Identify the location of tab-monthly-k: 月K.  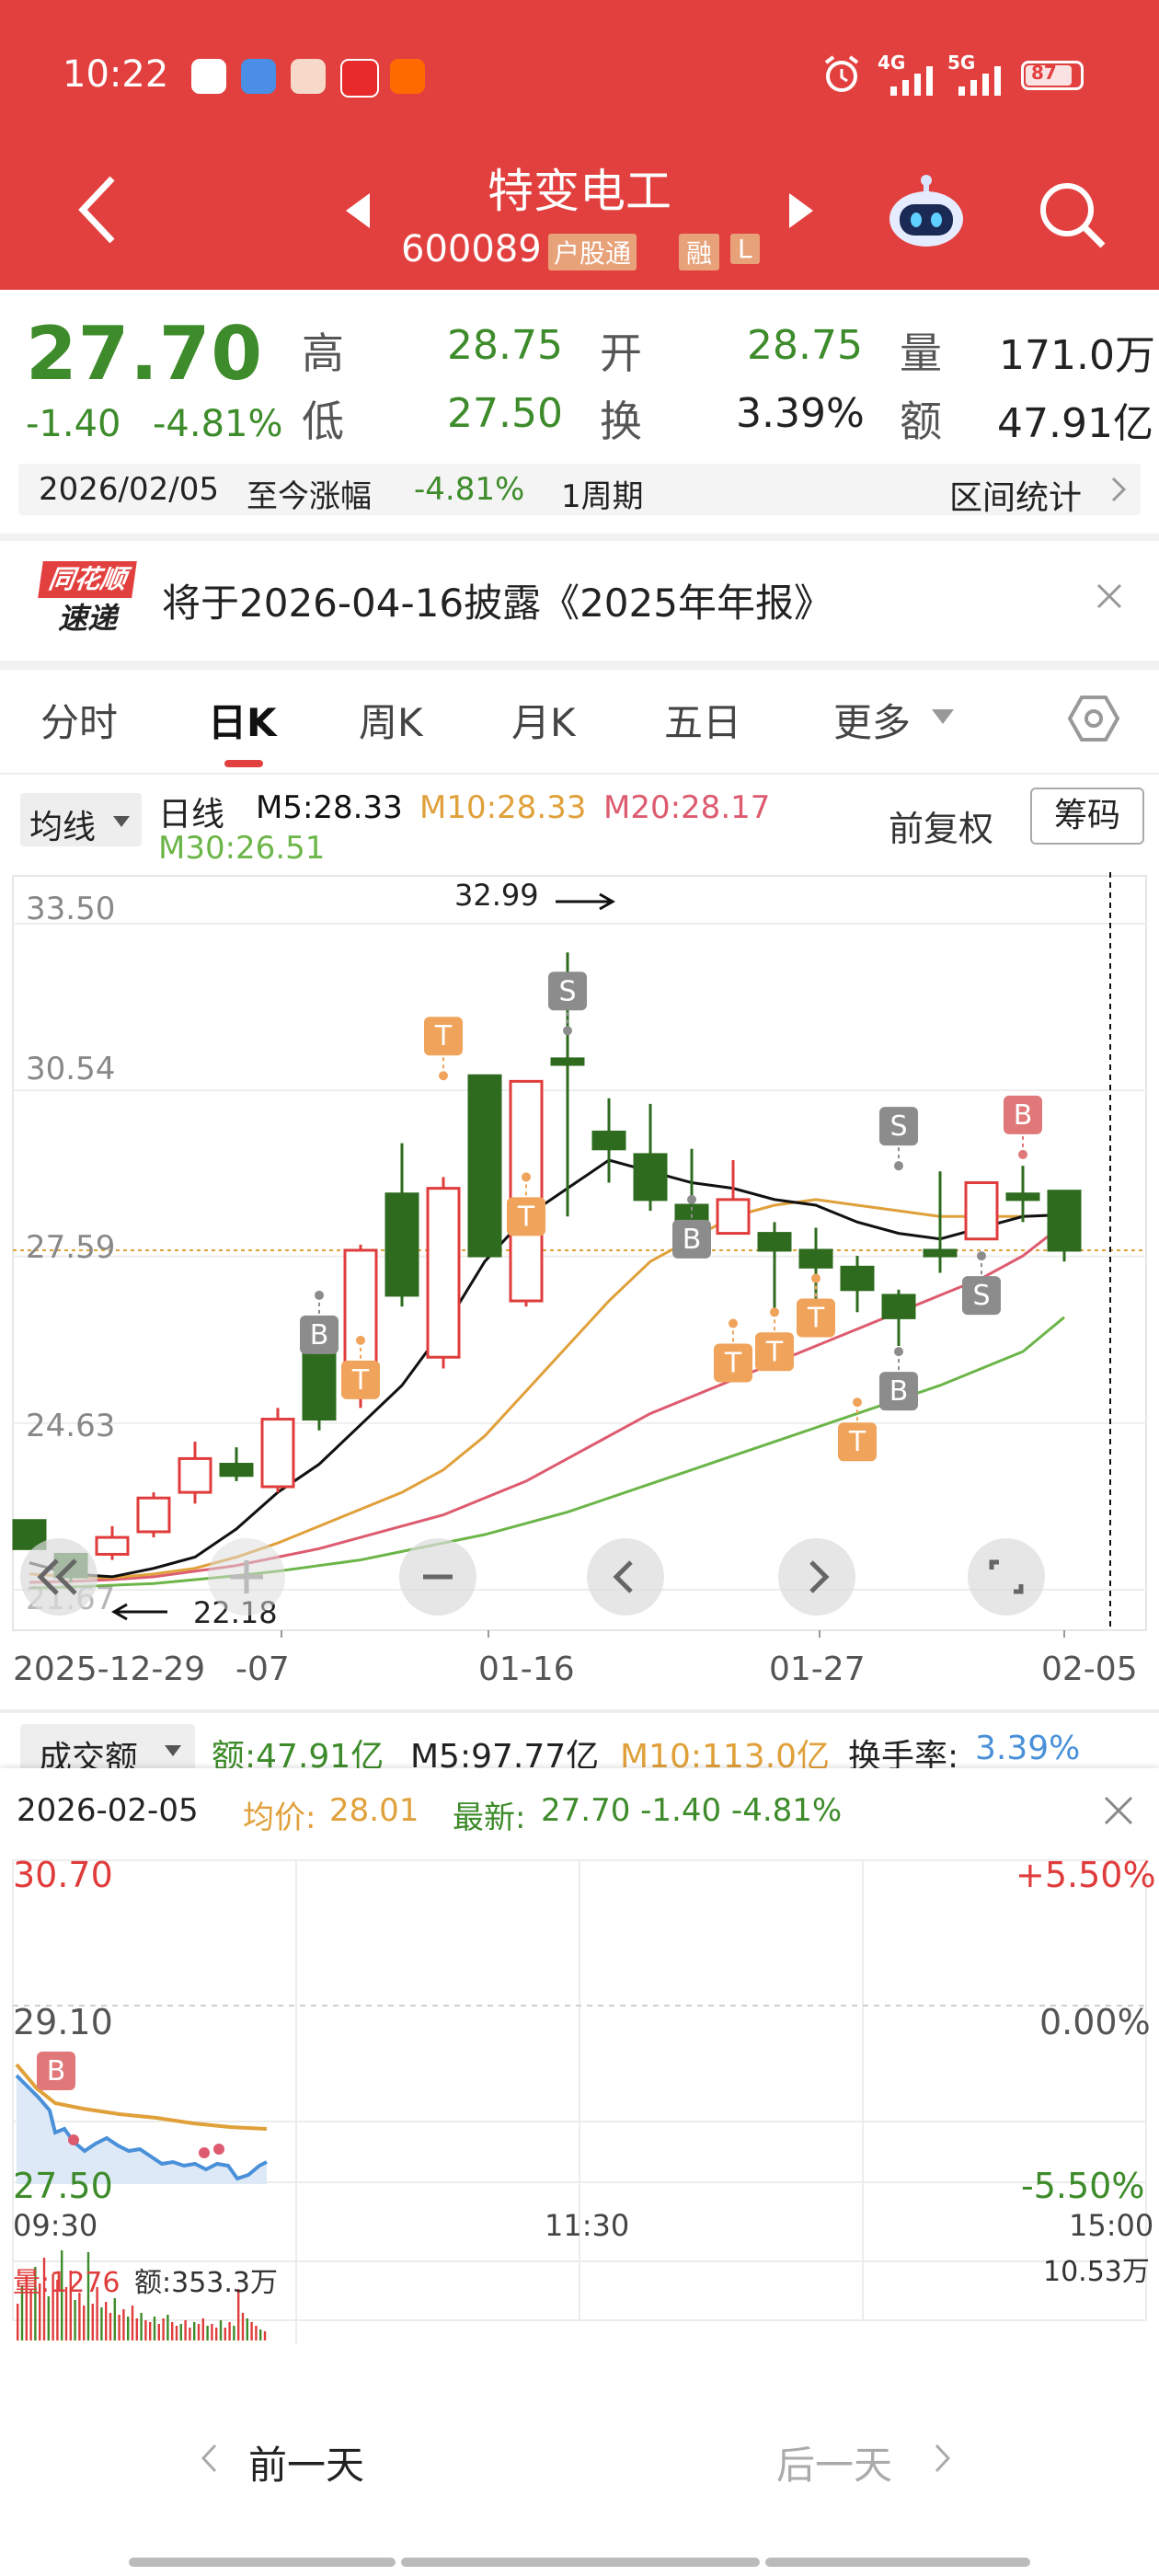
(543, 722).